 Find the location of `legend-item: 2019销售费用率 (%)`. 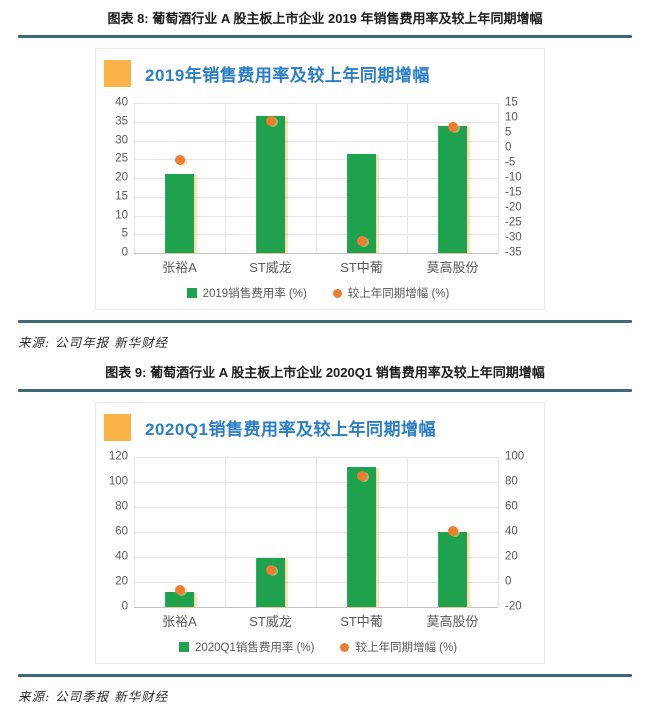

legend-item: 2019销售费用率 (%) is located at coordinates (246, 293).